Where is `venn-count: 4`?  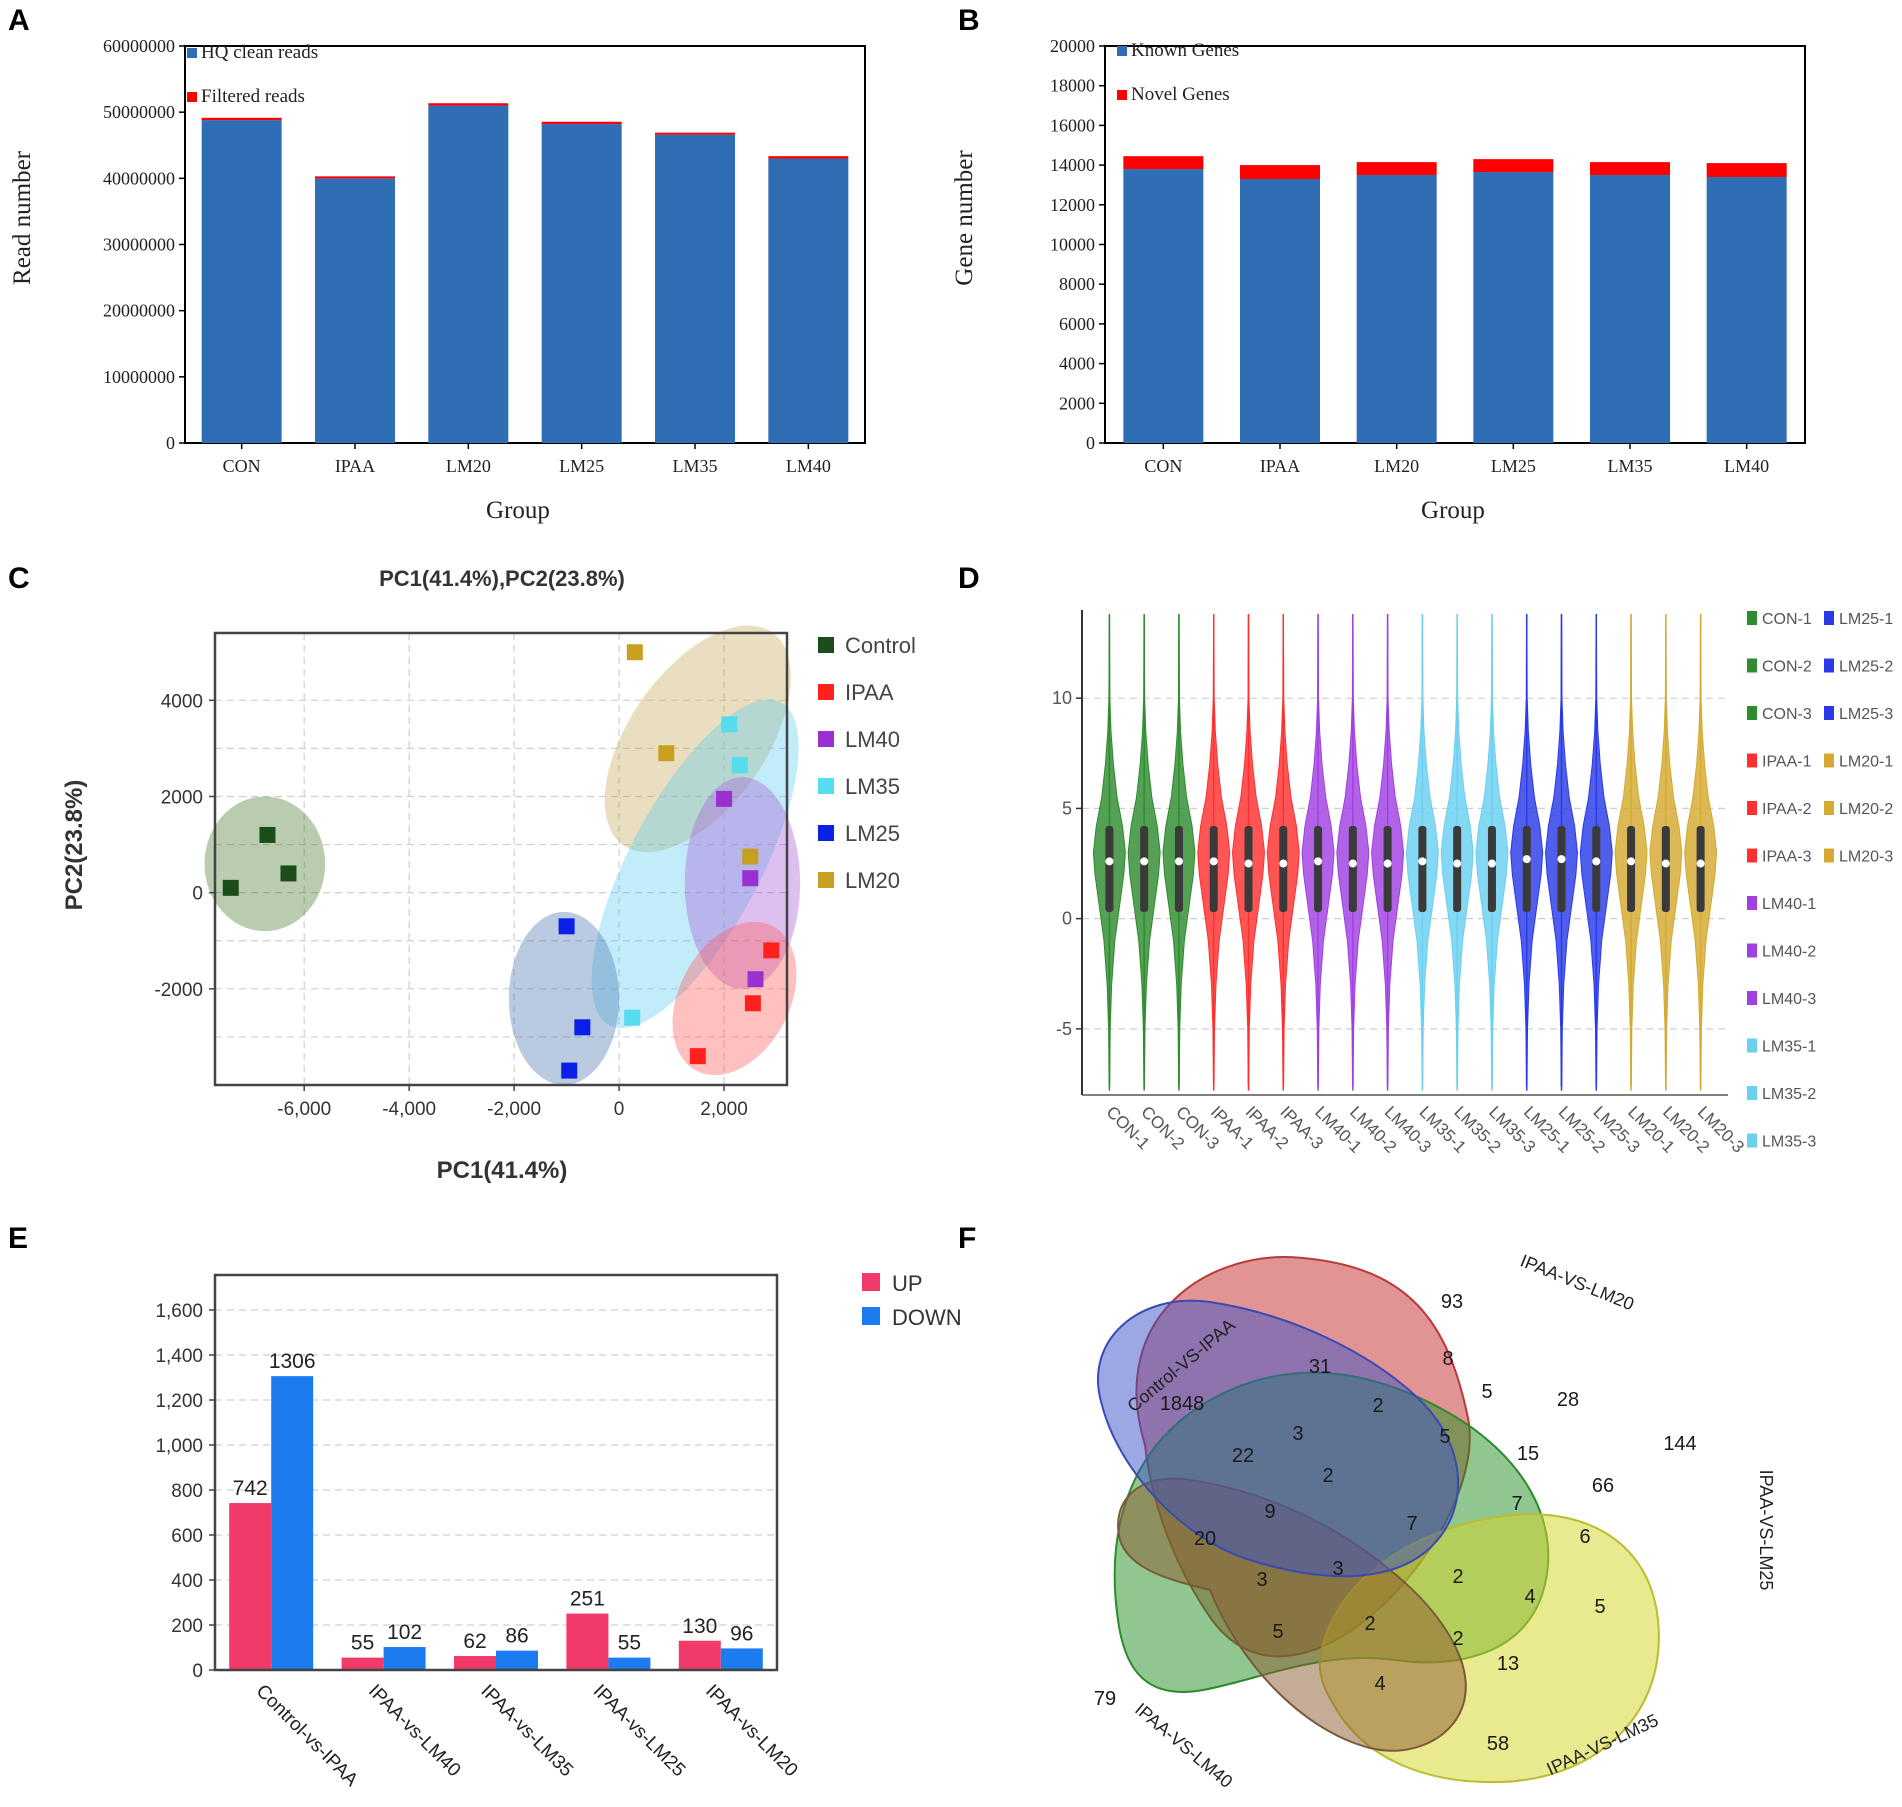 venn-count: 4 is located at coordinates (1379, 1684).